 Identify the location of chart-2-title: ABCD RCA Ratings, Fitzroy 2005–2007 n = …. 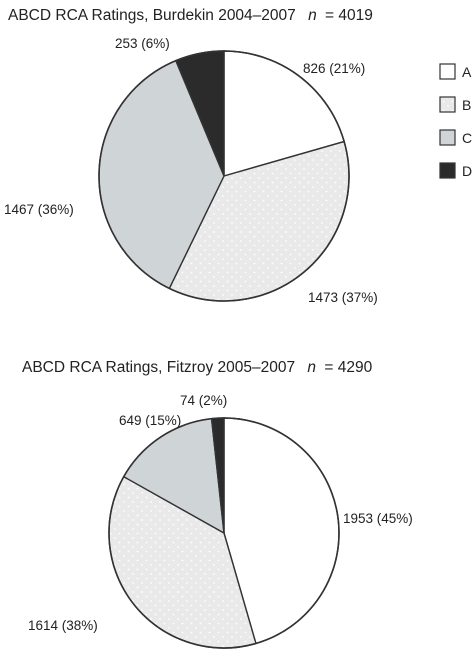
(197, 367).